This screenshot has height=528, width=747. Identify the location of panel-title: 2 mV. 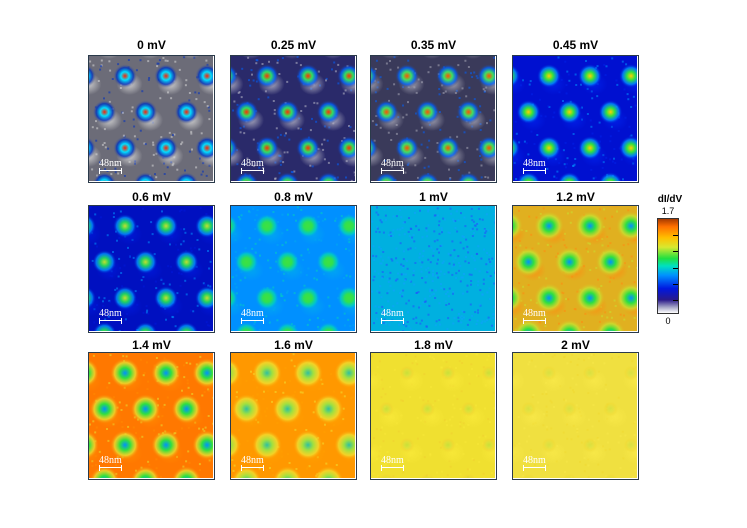
(575, 345).